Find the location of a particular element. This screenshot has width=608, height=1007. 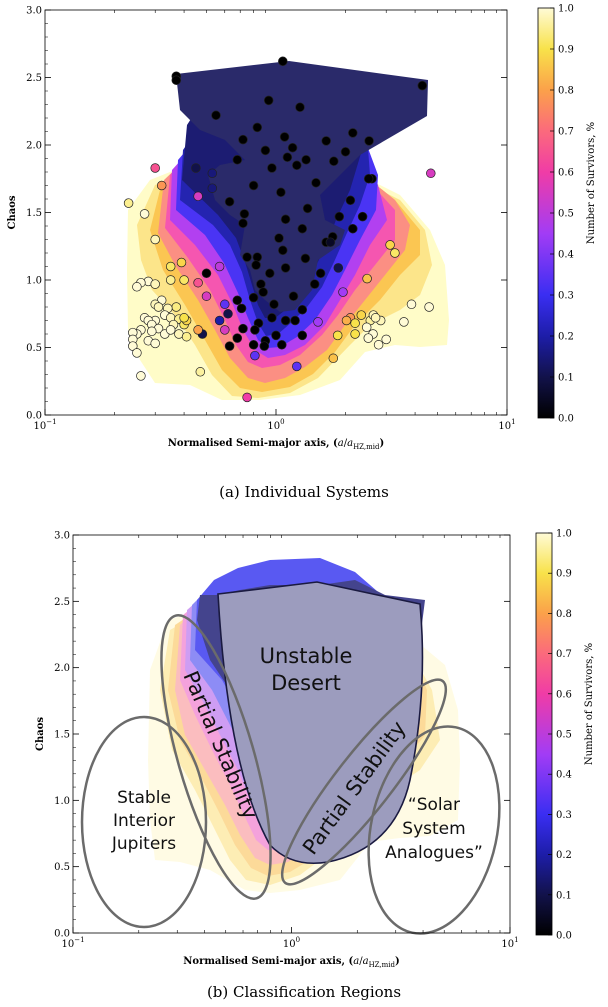

y-tick-label: 1.5 is located at coordinates (62, 735).